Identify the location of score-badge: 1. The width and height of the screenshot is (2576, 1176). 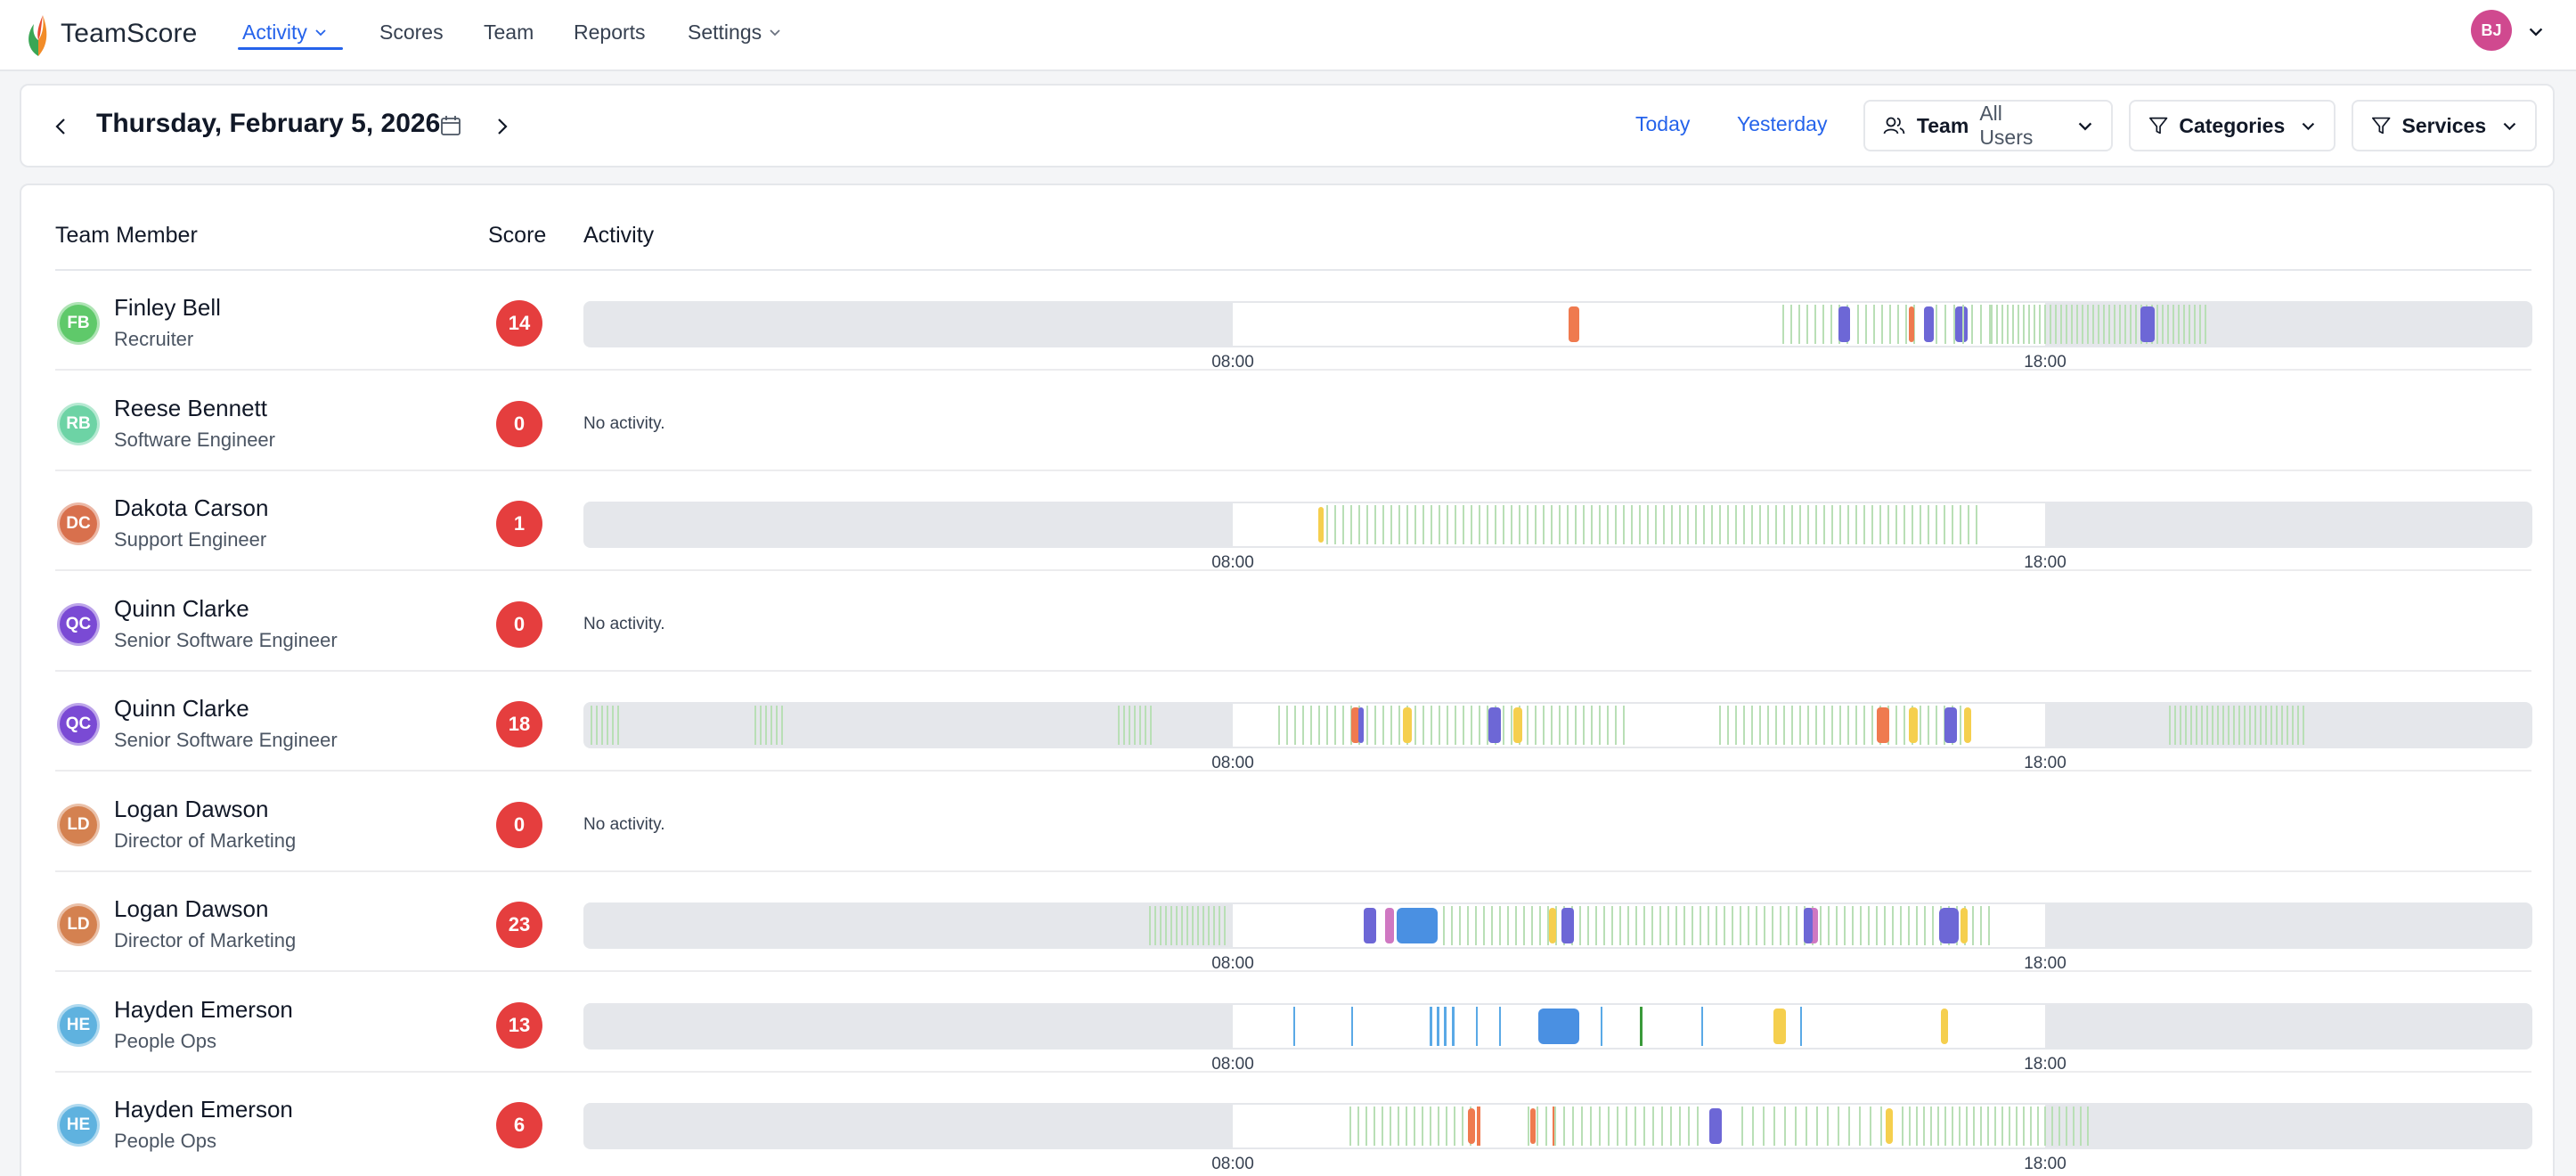
(519, 524).